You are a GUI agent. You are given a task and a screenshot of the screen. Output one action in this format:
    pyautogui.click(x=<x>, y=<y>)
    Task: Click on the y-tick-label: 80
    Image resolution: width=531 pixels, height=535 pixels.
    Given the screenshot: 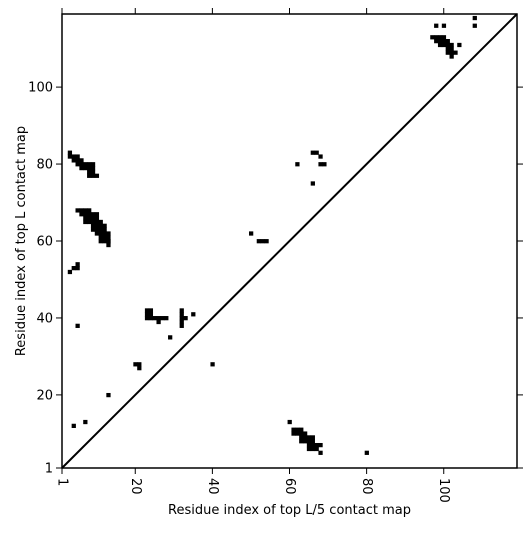 What is the action you would take?
    pyautogui.click(x=44, y=165)
    